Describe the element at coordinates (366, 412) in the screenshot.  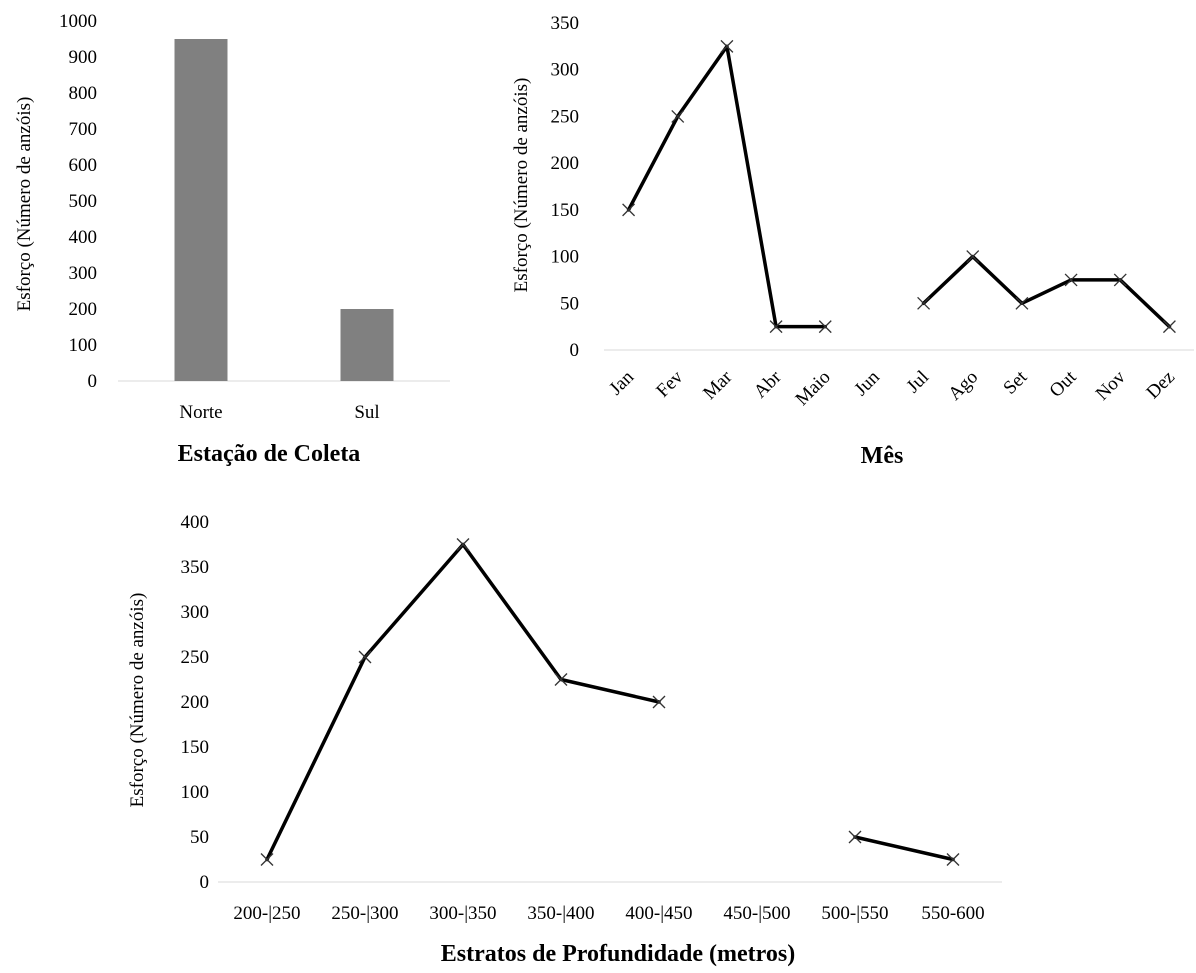
I see `estacao-xtick: Sul` at that location.